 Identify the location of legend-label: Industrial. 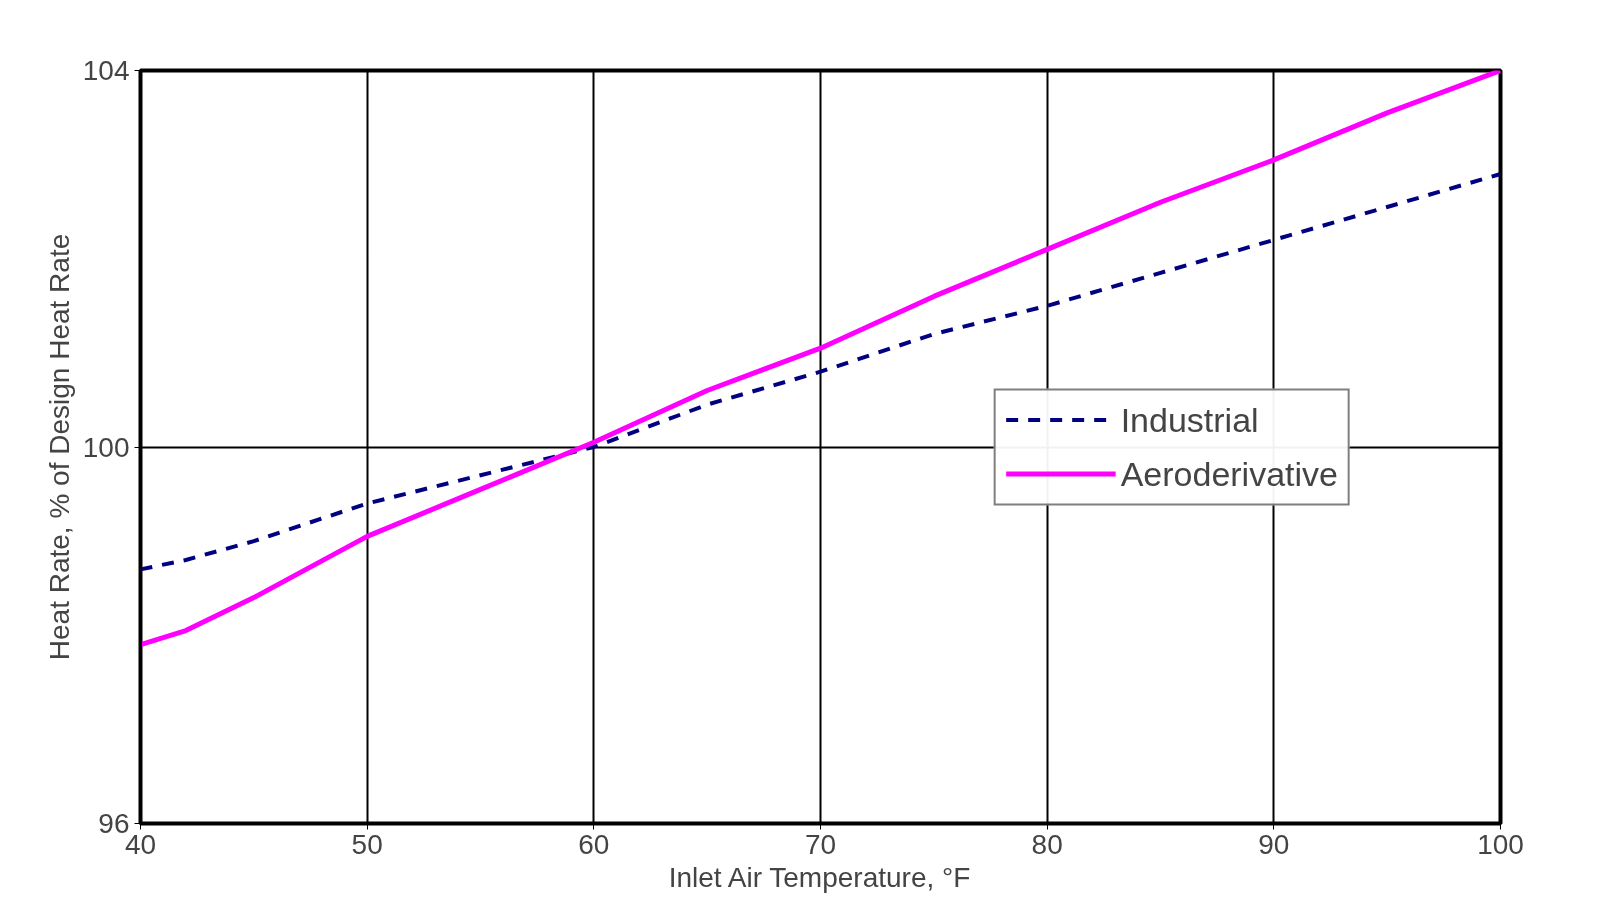
(1189, 419).